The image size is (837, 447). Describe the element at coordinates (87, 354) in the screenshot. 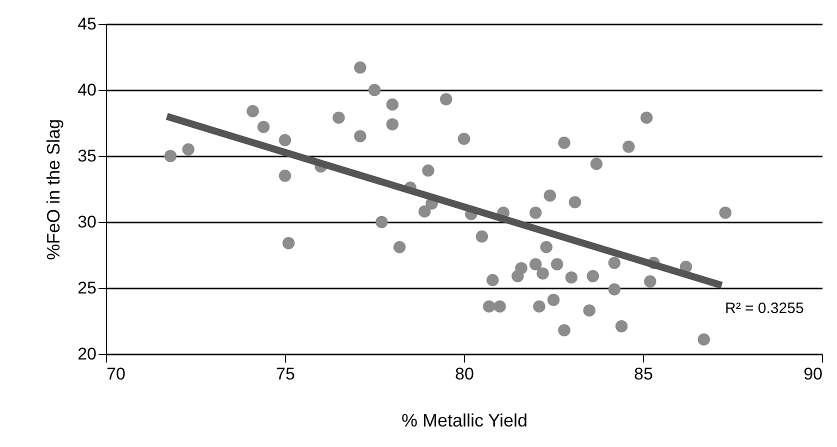

I see `y-tick-label: 20` at that location.